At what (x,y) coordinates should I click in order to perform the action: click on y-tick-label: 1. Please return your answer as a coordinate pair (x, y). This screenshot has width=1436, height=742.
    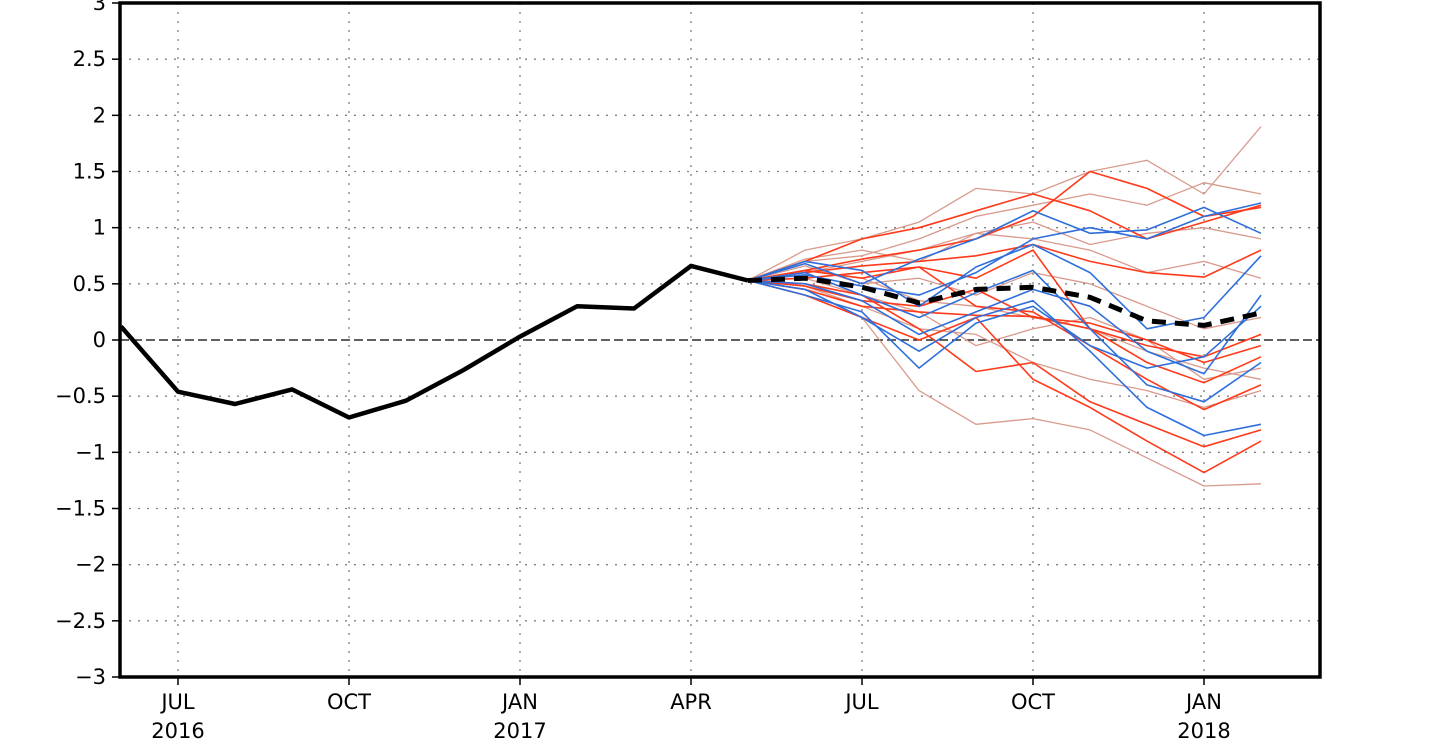
    Looking at the image, I should click on (99, 228).